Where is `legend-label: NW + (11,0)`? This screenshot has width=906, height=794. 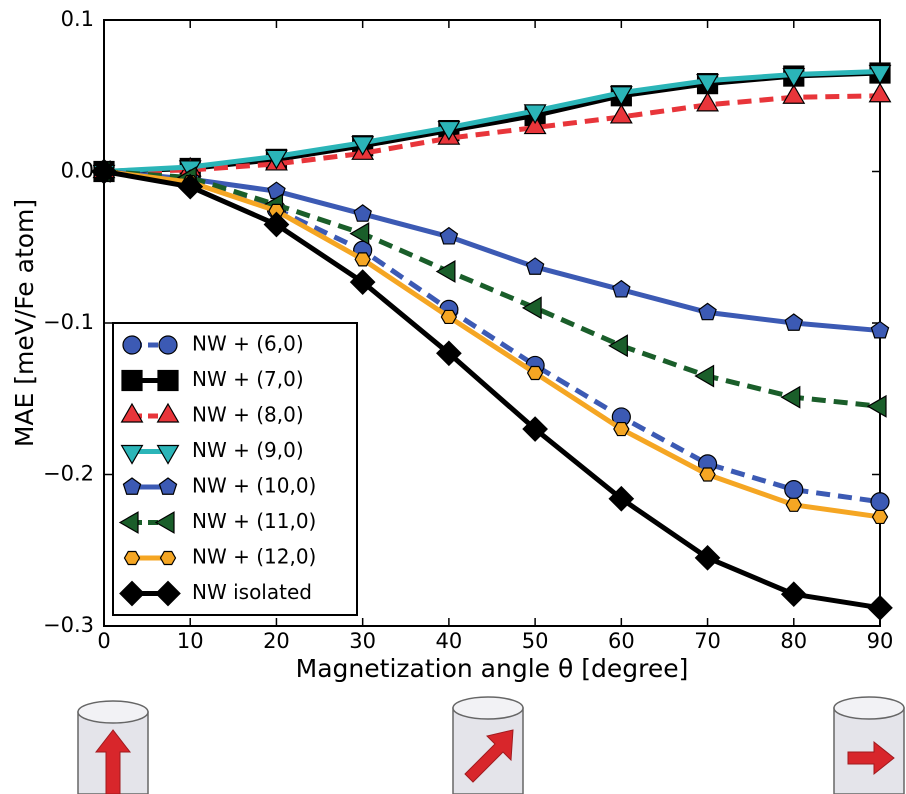
legend-label: NW + (11,0) is located at coordinates (254, 521).